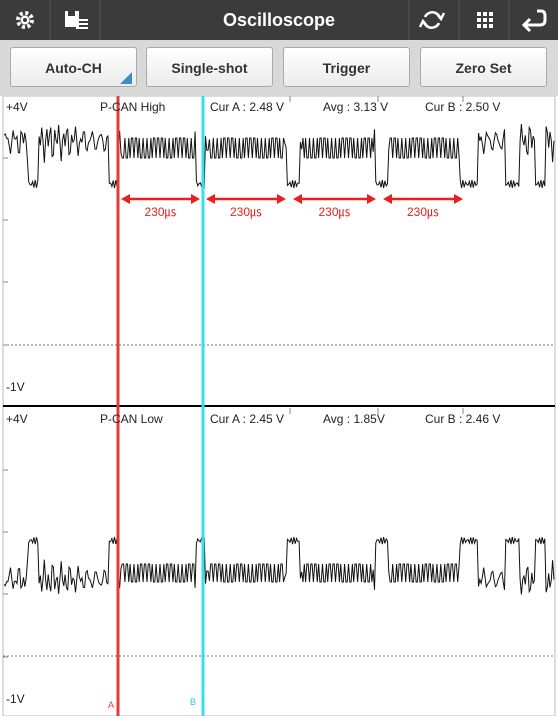  What do you see at coordinates (126, 78) in the screenshot?
I see `dropdown-indicator` at bounding box center [126, 78].